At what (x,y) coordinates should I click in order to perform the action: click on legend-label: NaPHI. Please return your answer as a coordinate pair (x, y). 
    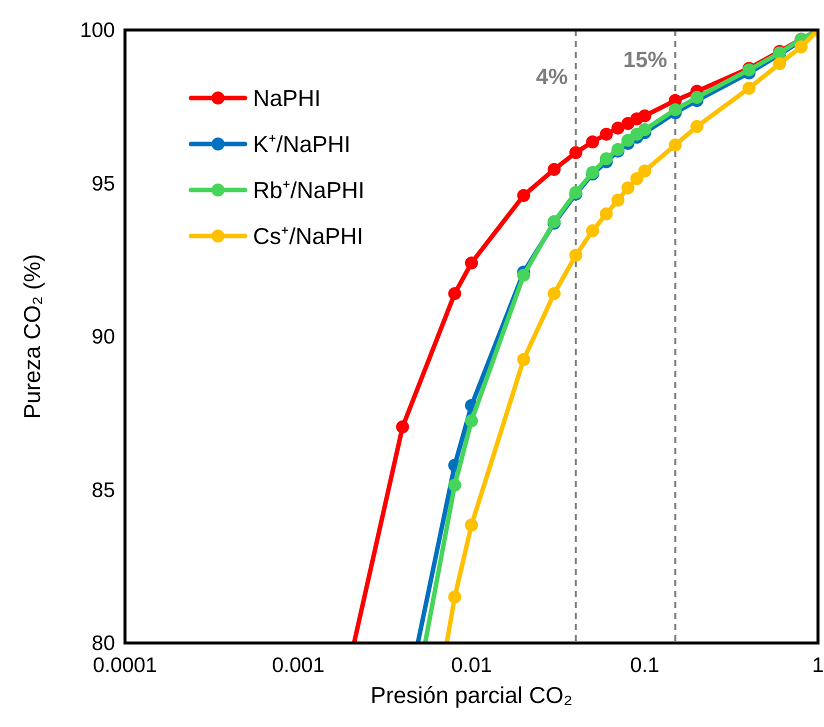
    Looking at the image, I should click on (287, 98).